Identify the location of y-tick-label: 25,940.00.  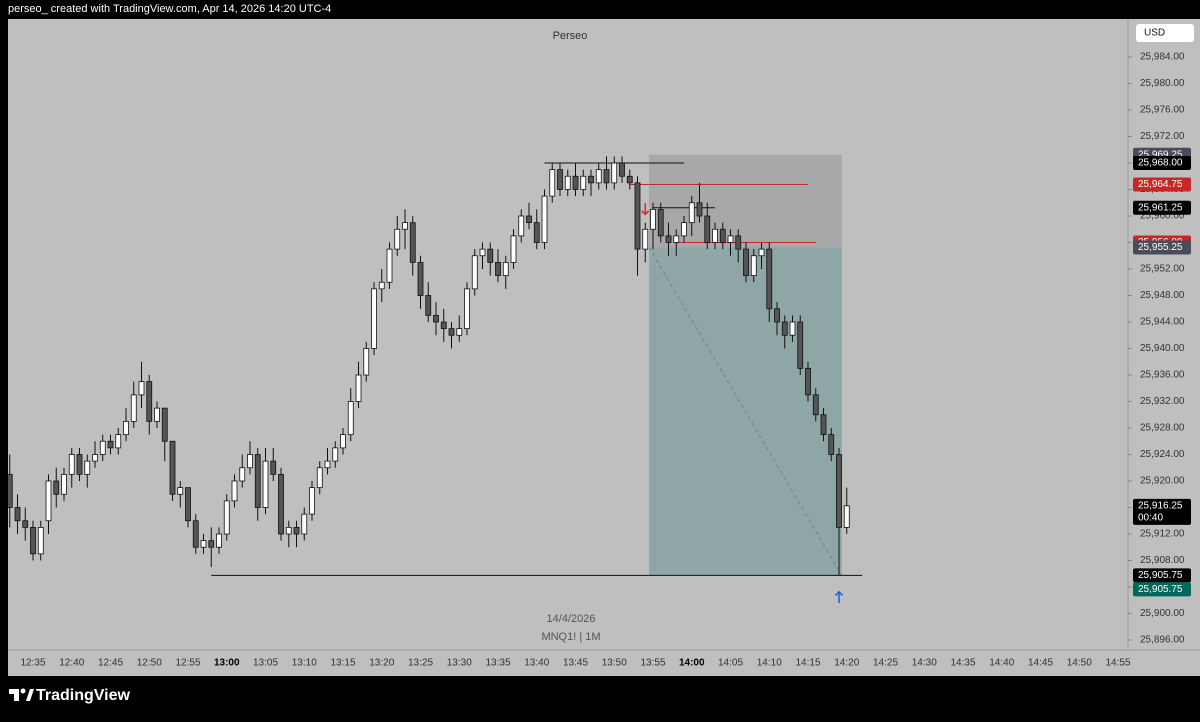
(1162, 348).